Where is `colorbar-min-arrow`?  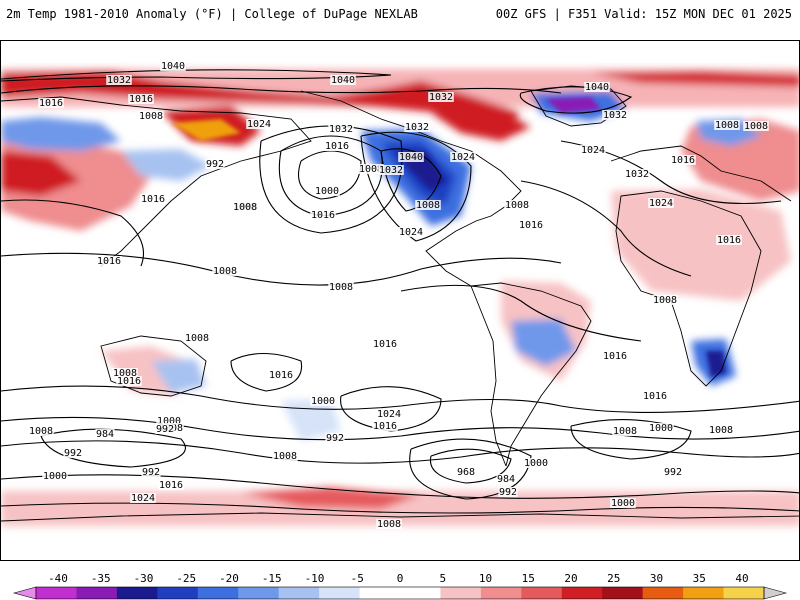 colorbar-min-arrow is located at coordinates (24, 593).